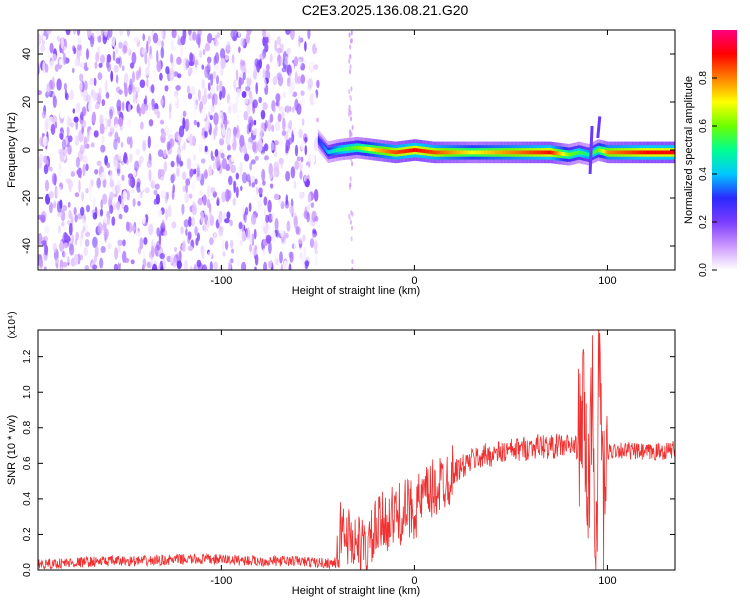  Describe the element at coordinates (27, 570) in the screenshot. I see `y-tick-label: 0.0` at that location.